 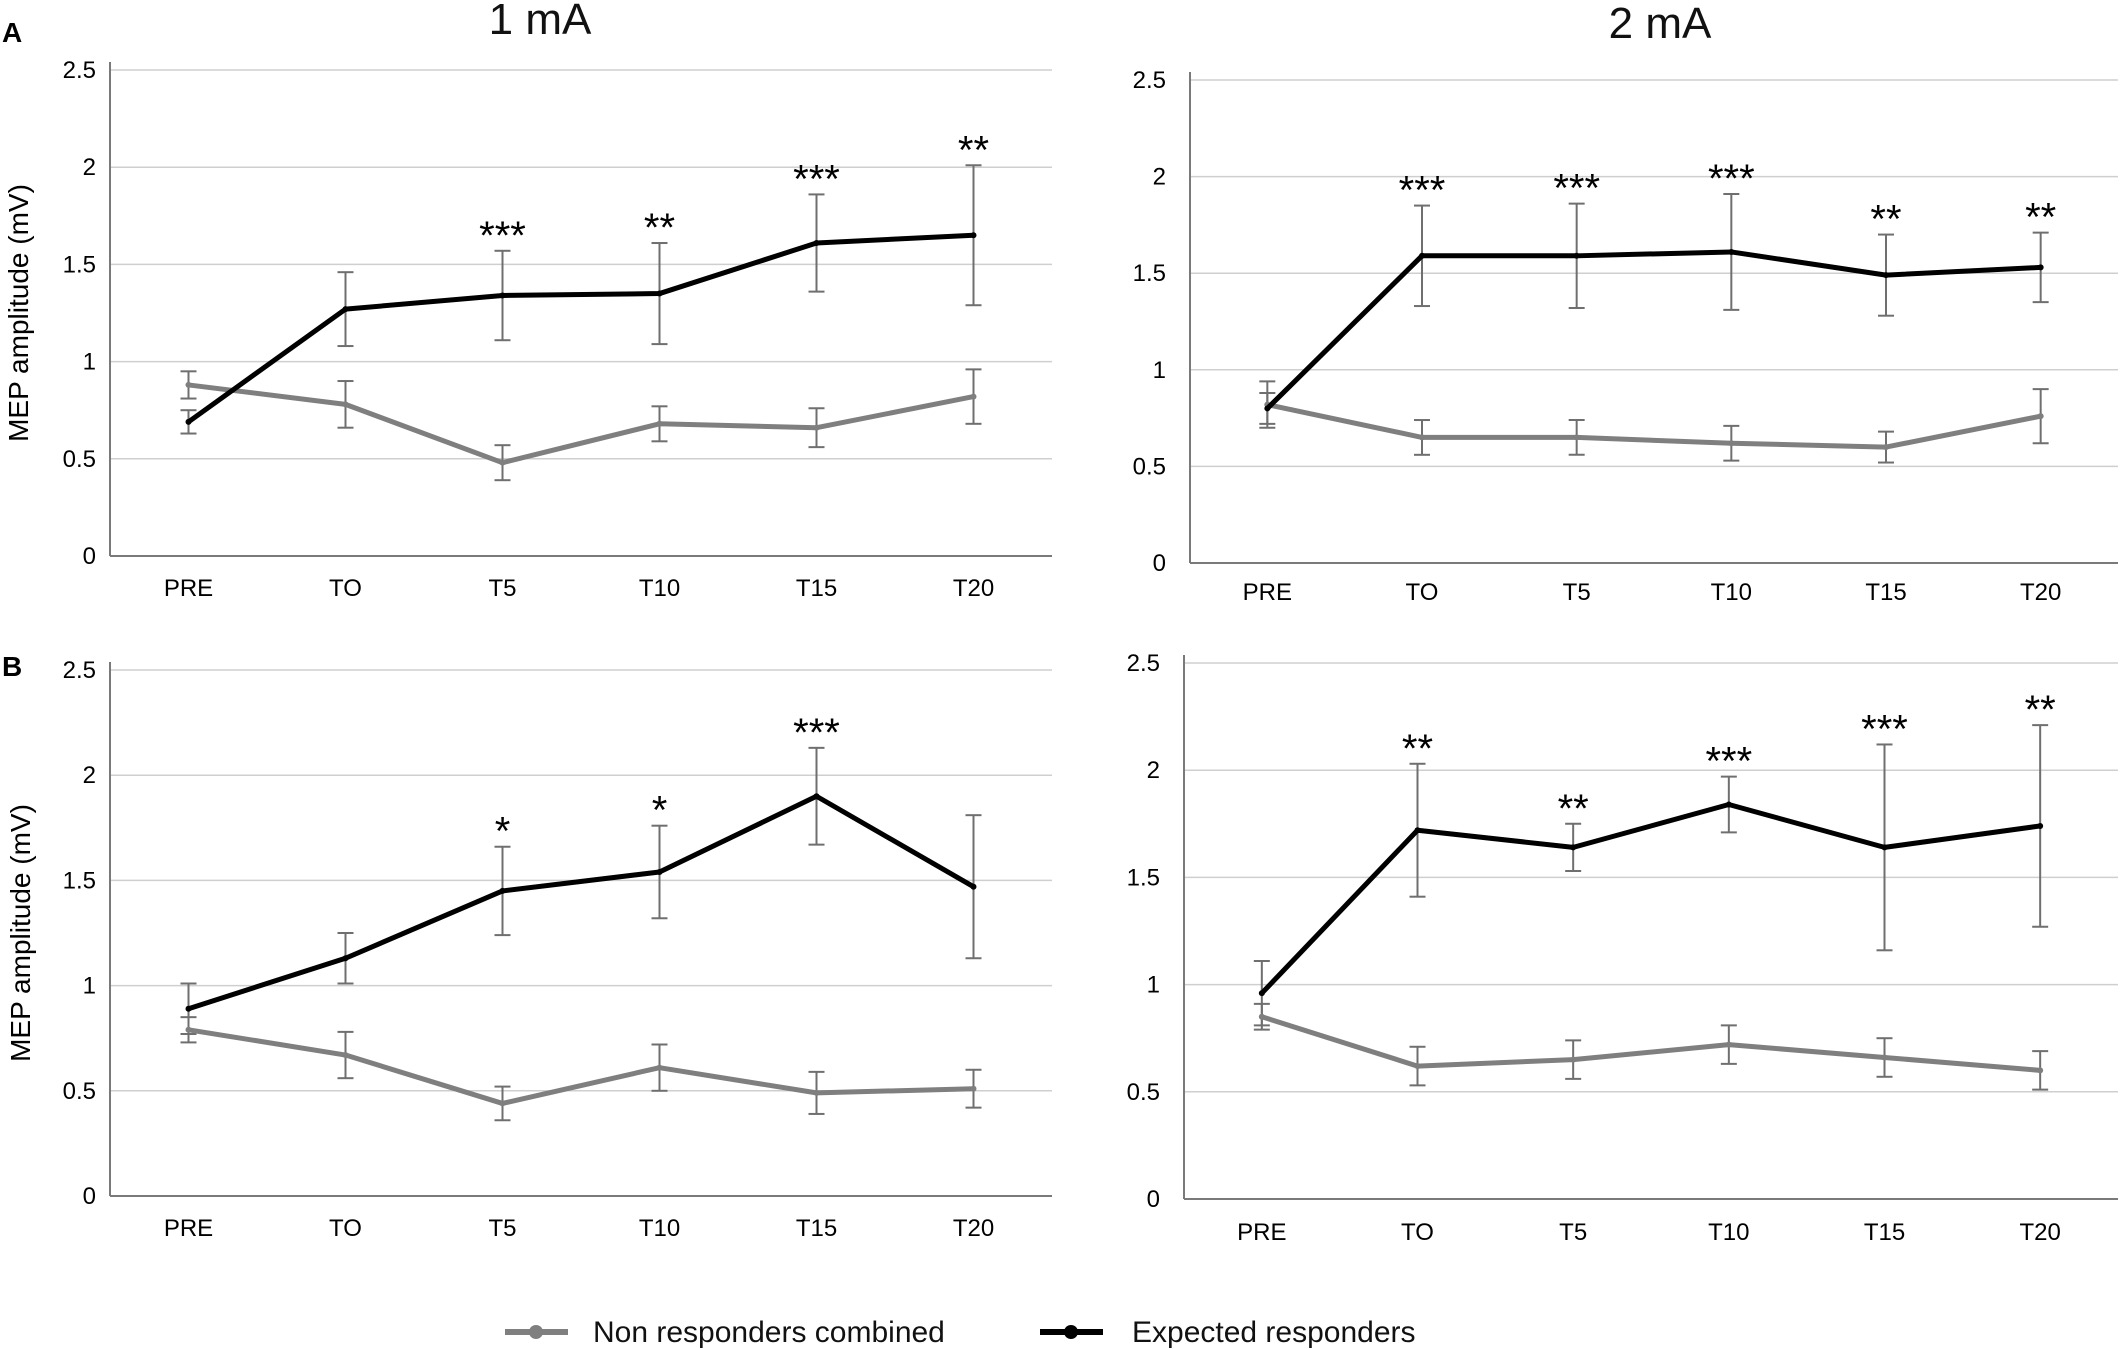 What do you see at coordinates (540, 22) in the screenshot?
I see `column-title-1ma: 1 mA` at bounding box center [540, 22].